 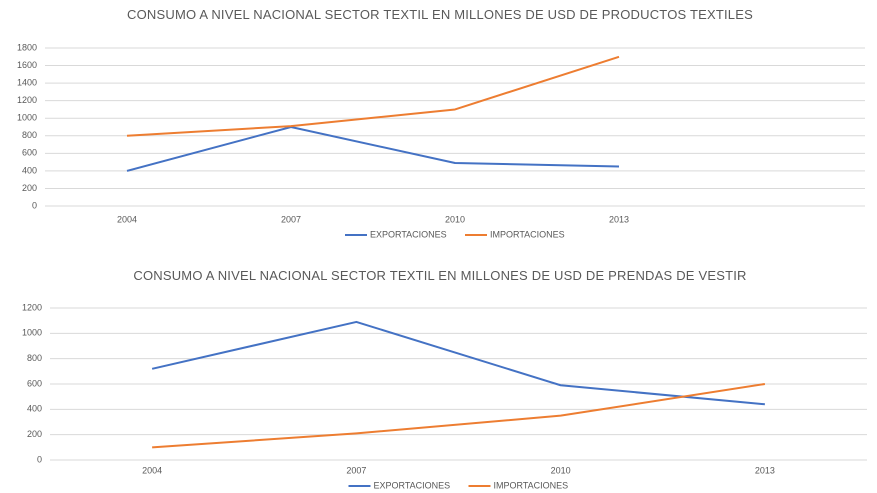 I want to click on y-tick-label: 1400, so click(x=27, y=82).